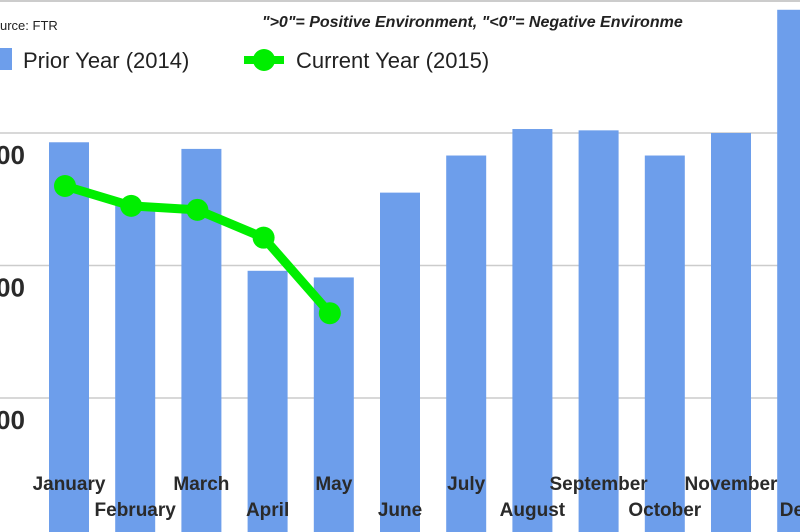 This screenshot has height=532, width=800. What do you see at coordinates (333, 484) in the screenshot?
I see `x-tick-label: May` at bounding box center [333, 484].